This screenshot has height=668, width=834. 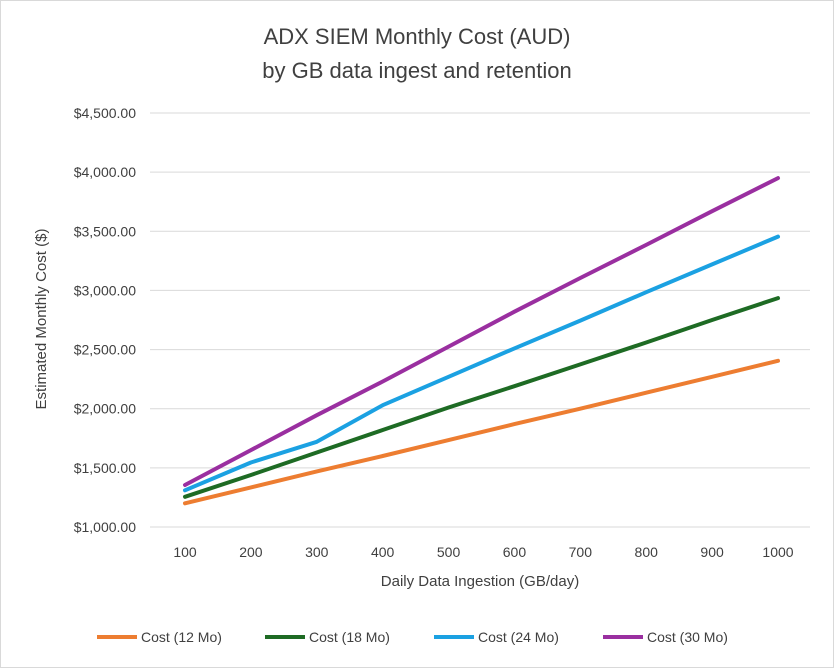 What do you see at coordinates (105, 468) in the screenshot?
I see `y-tick-label: $1,500.00` at bounding box center [105, 468].